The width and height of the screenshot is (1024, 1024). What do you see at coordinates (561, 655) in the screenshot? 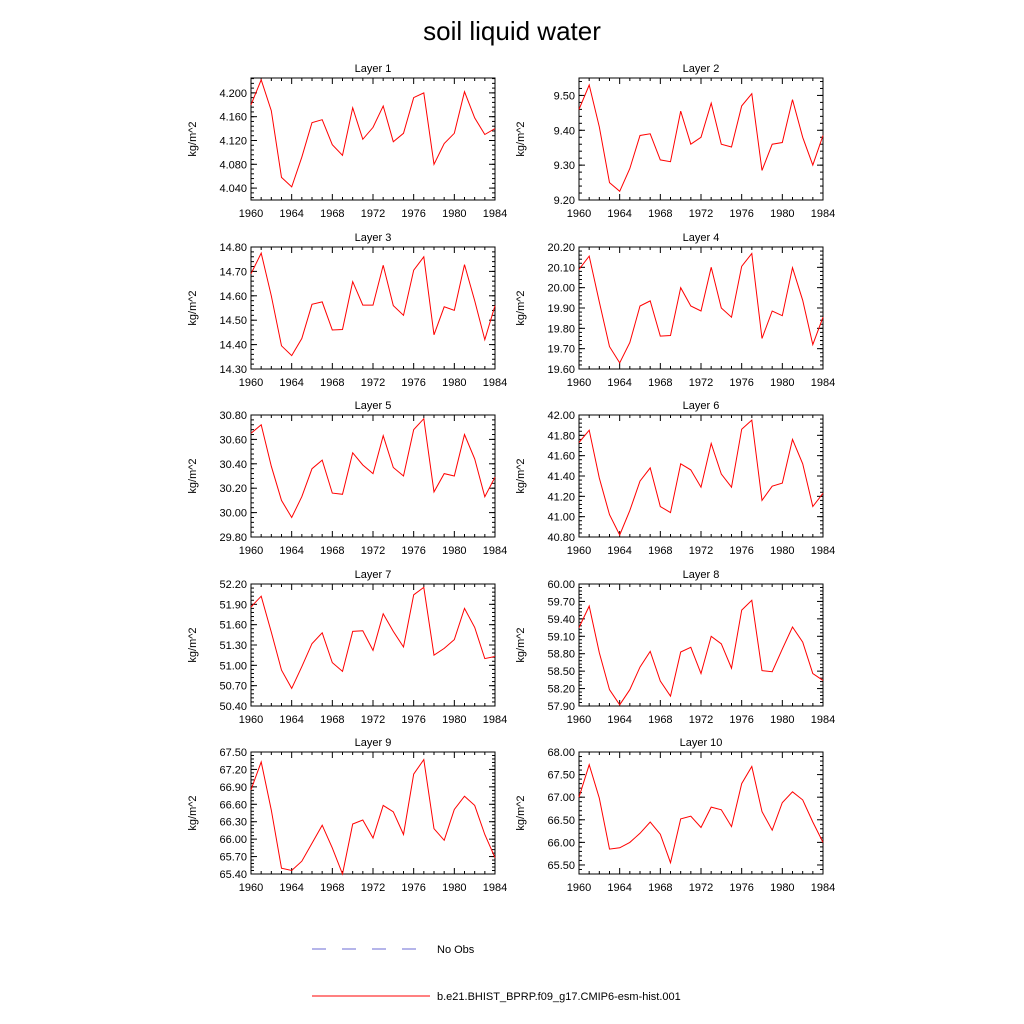
I see `y-tick-label: 58.80` at bounding box center [561, 655].